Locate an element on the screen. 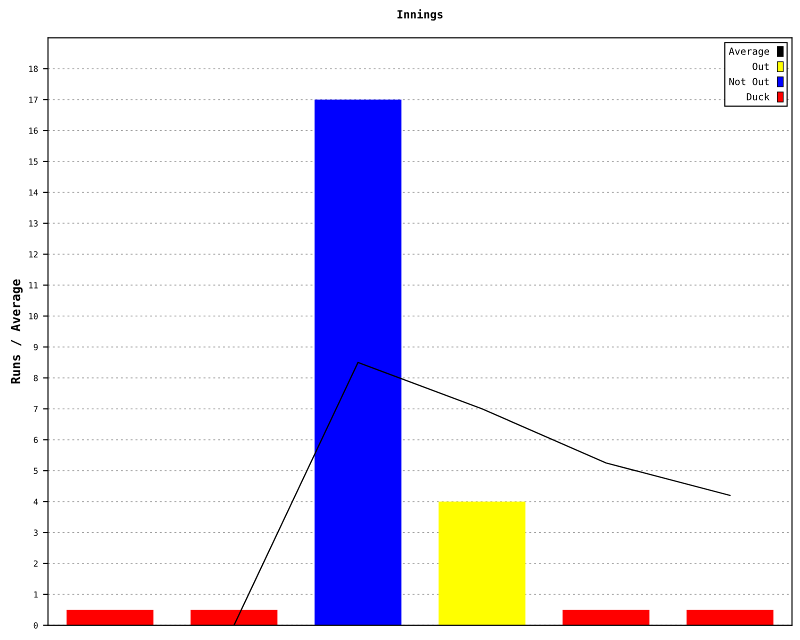 Image resolution: width=800 pixels, height=640 pixels. y-tick-label: 10 is located at coordinates (33, 316).